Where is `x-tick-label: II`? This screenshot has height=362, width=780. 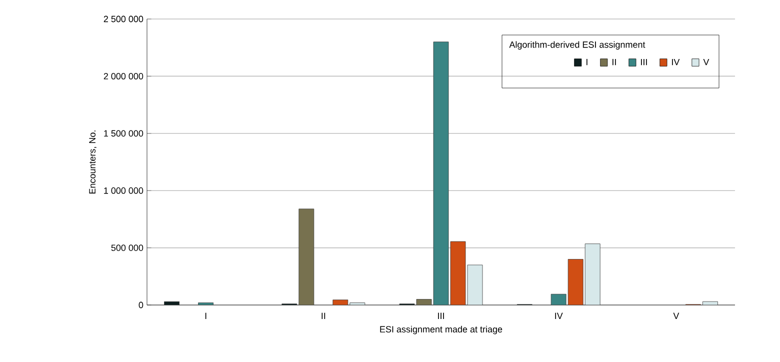
x-tick-label: II is located at coordinates (324, 315).